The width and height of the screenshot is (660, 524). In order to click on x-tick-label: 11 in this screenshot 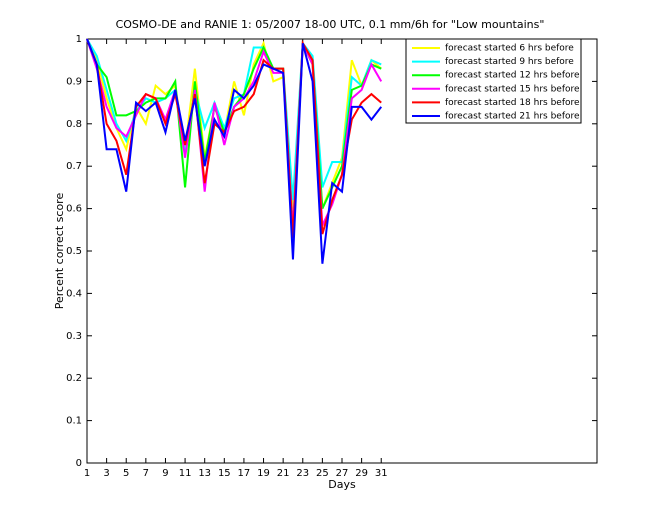, I will do `click(185, 473)`.